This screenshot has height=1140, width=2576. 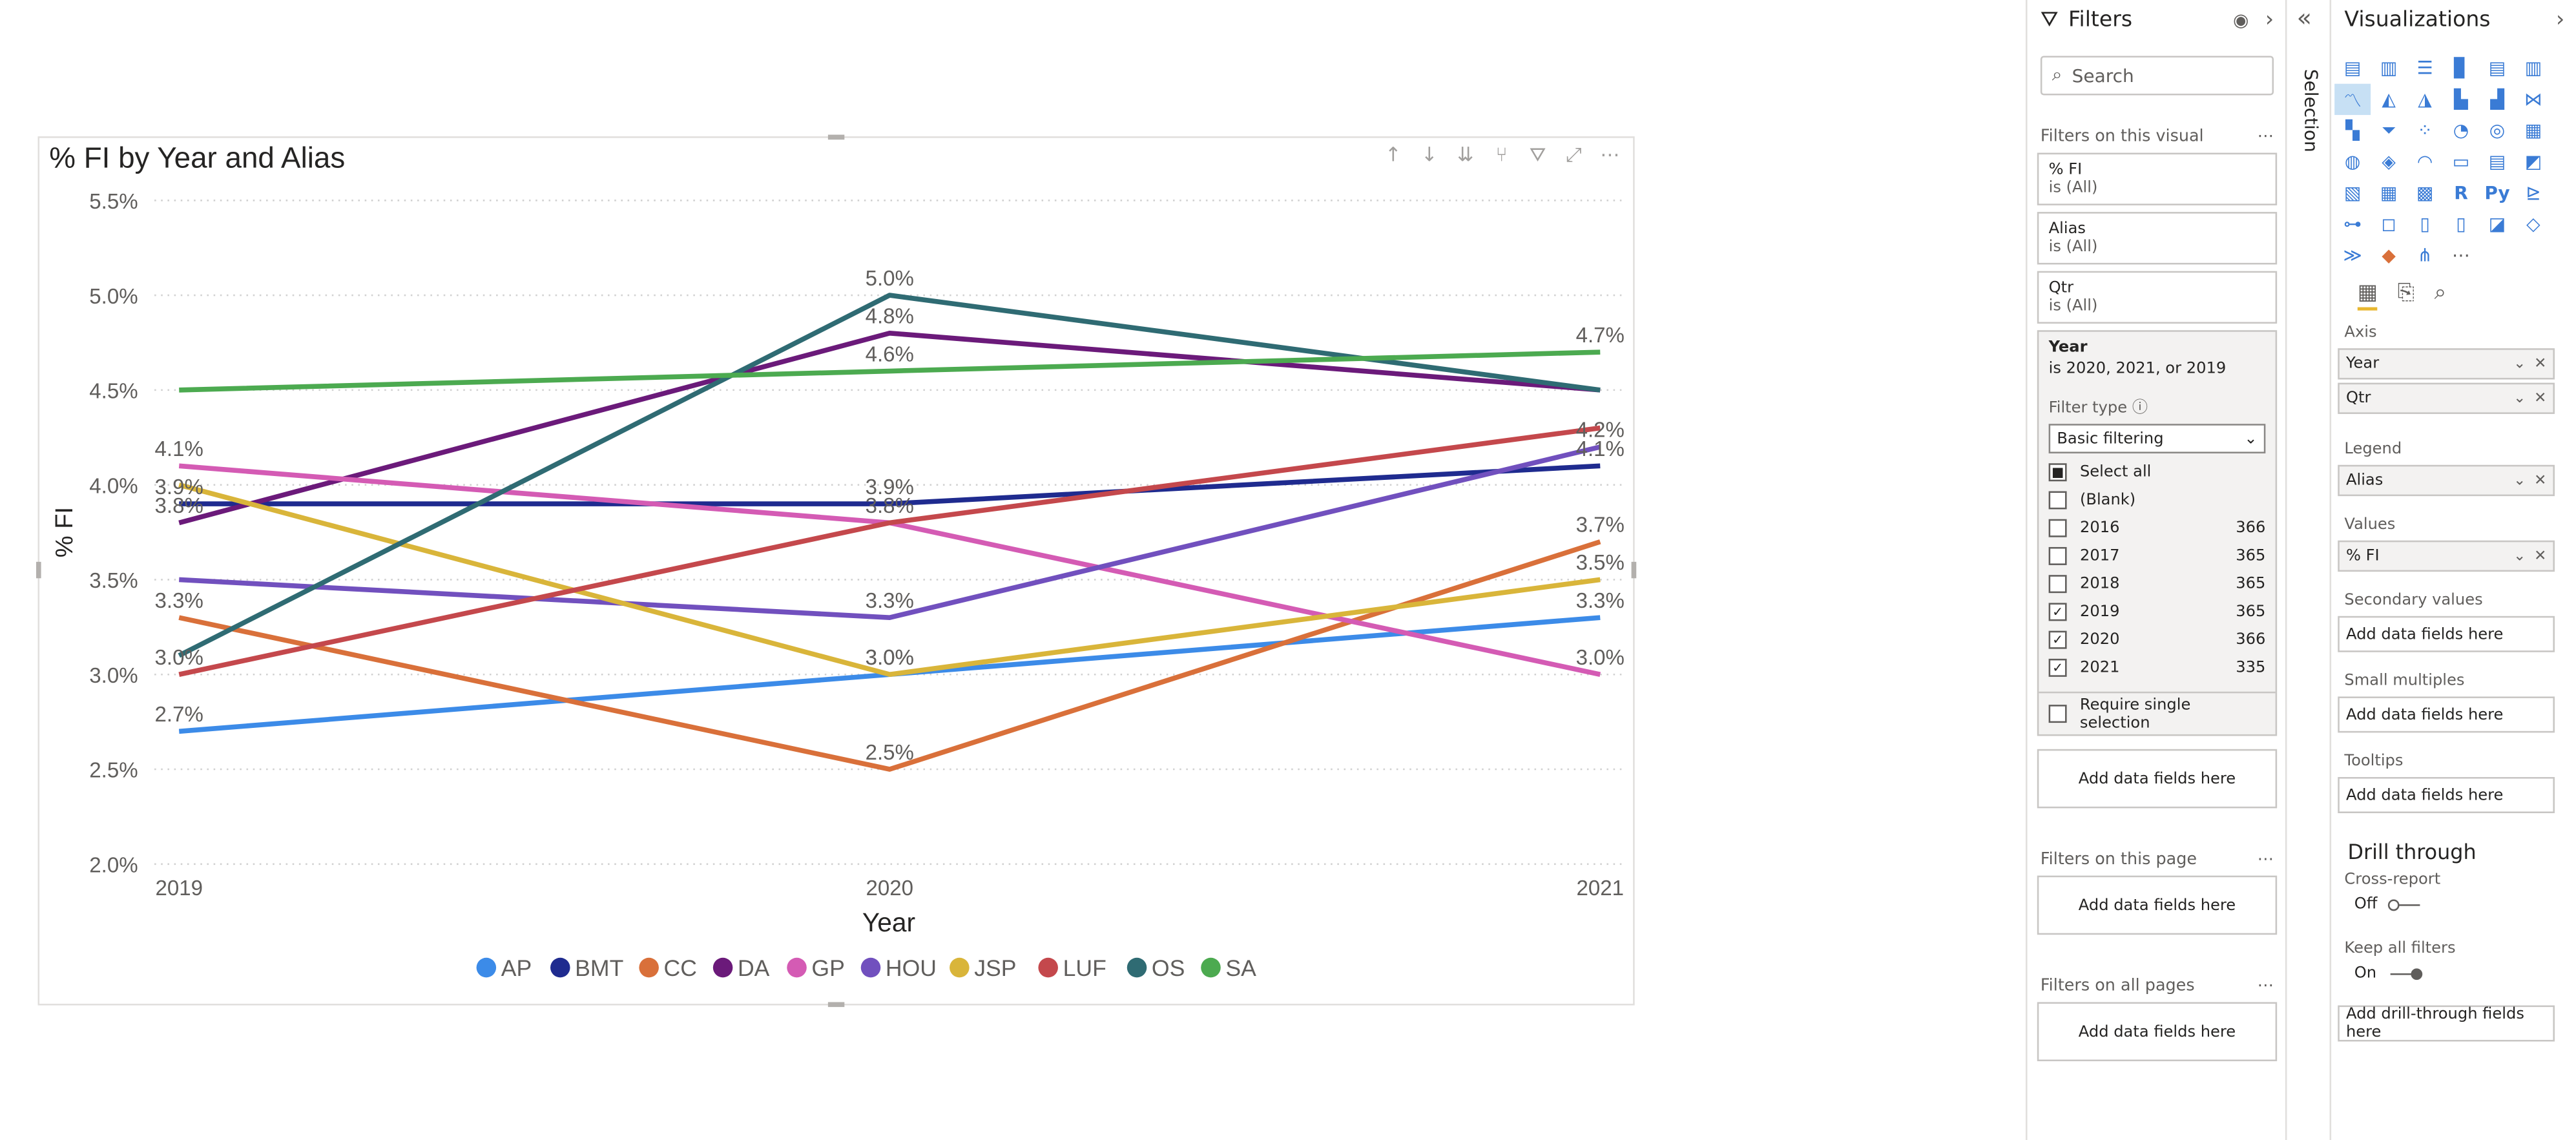 What do you see at coordinates (2533, 224) in the screenshot?
I see `power-automate-icon: ◇` at bounding box center [2533, 224].